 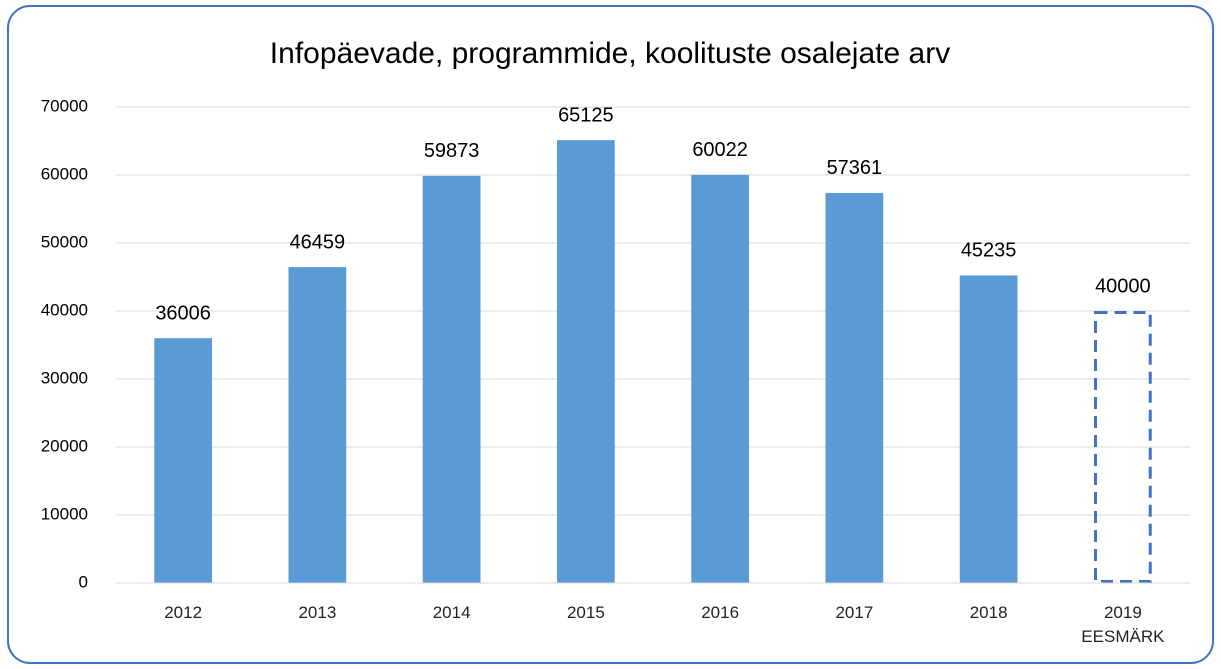 What do you see at coordinates (1123, 624) in the screenshot?
I see `x-tick-label: 2019 EESMÄRK` at bounding box center [1123, 624].